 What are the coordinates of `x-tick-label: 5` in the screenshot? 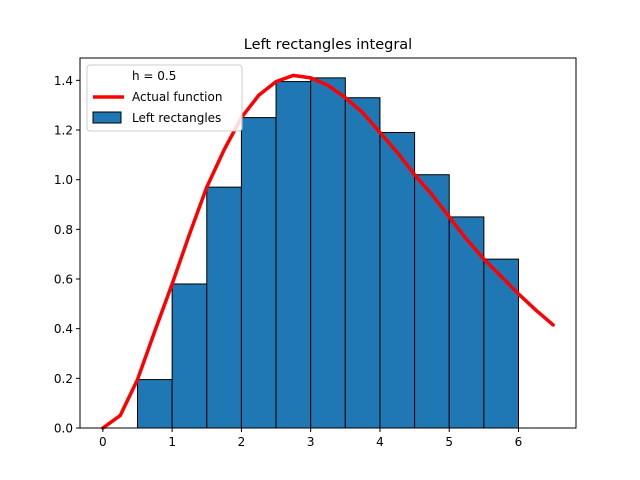 It's located at (449, 442).